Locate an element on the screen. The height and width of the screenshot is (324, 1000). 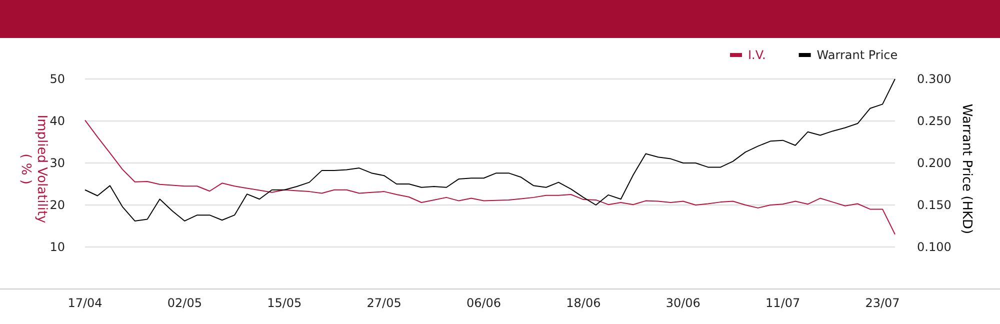
x-tick-label: 11/07 is located at coordinates (783, 303).